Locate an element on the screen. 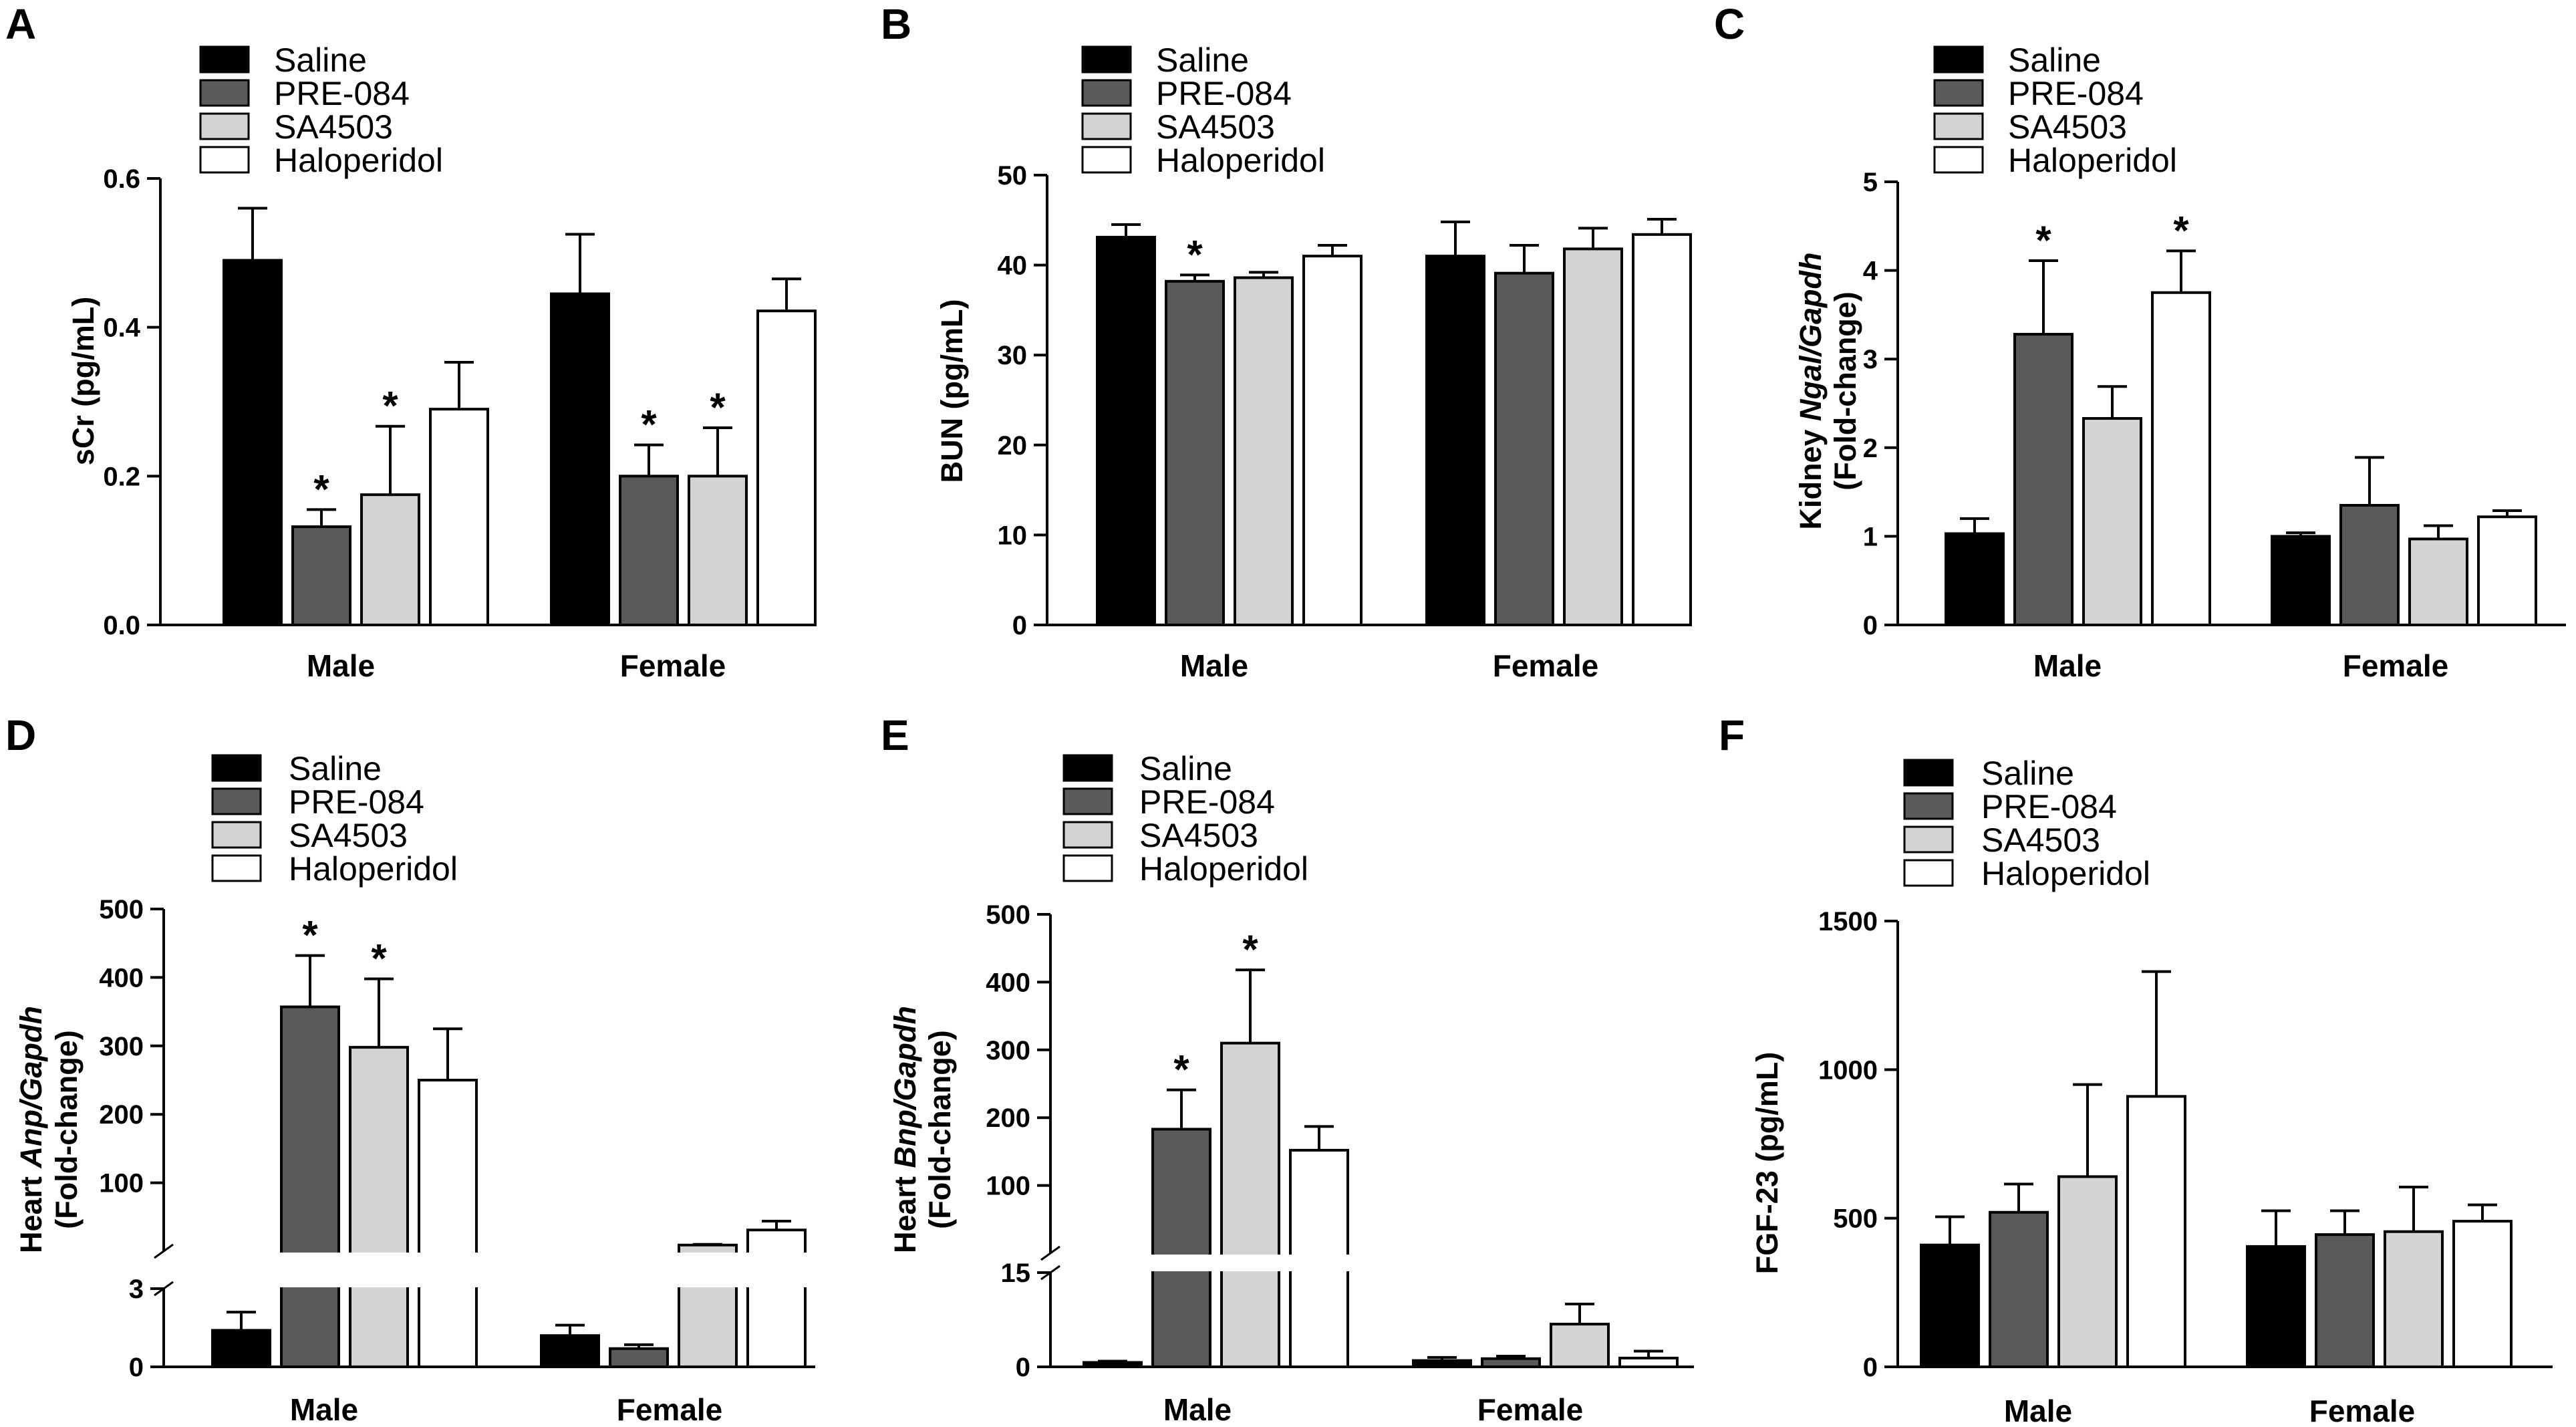 This screenshot has height=1427, width=2576. y-tick-label-f: 1000 is located at coordinates (1848, 1070).